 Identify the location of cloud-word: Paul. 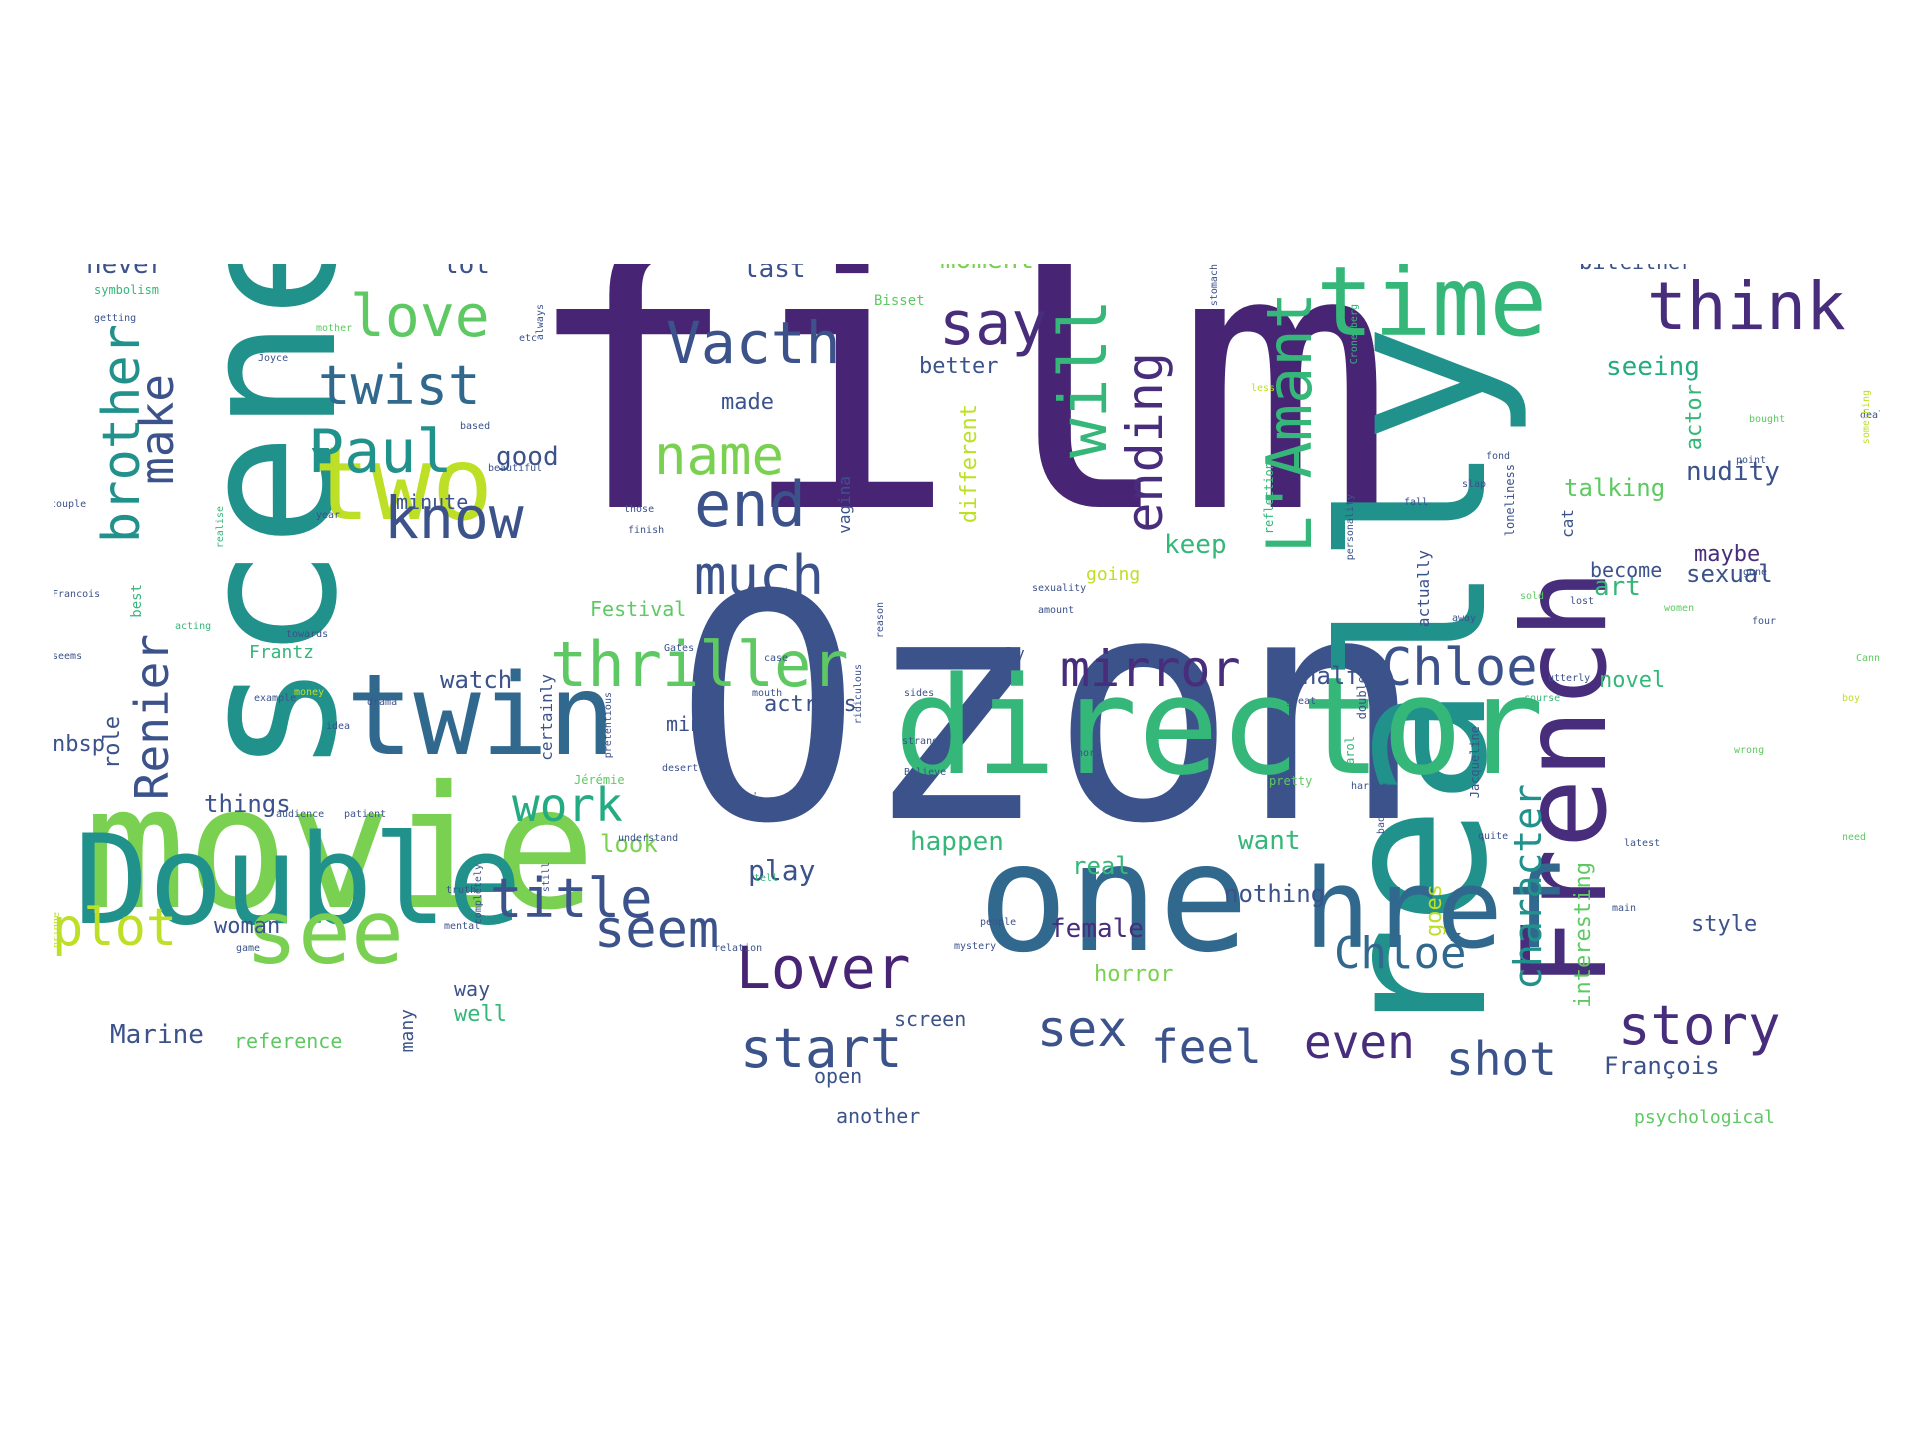
(380, 452).